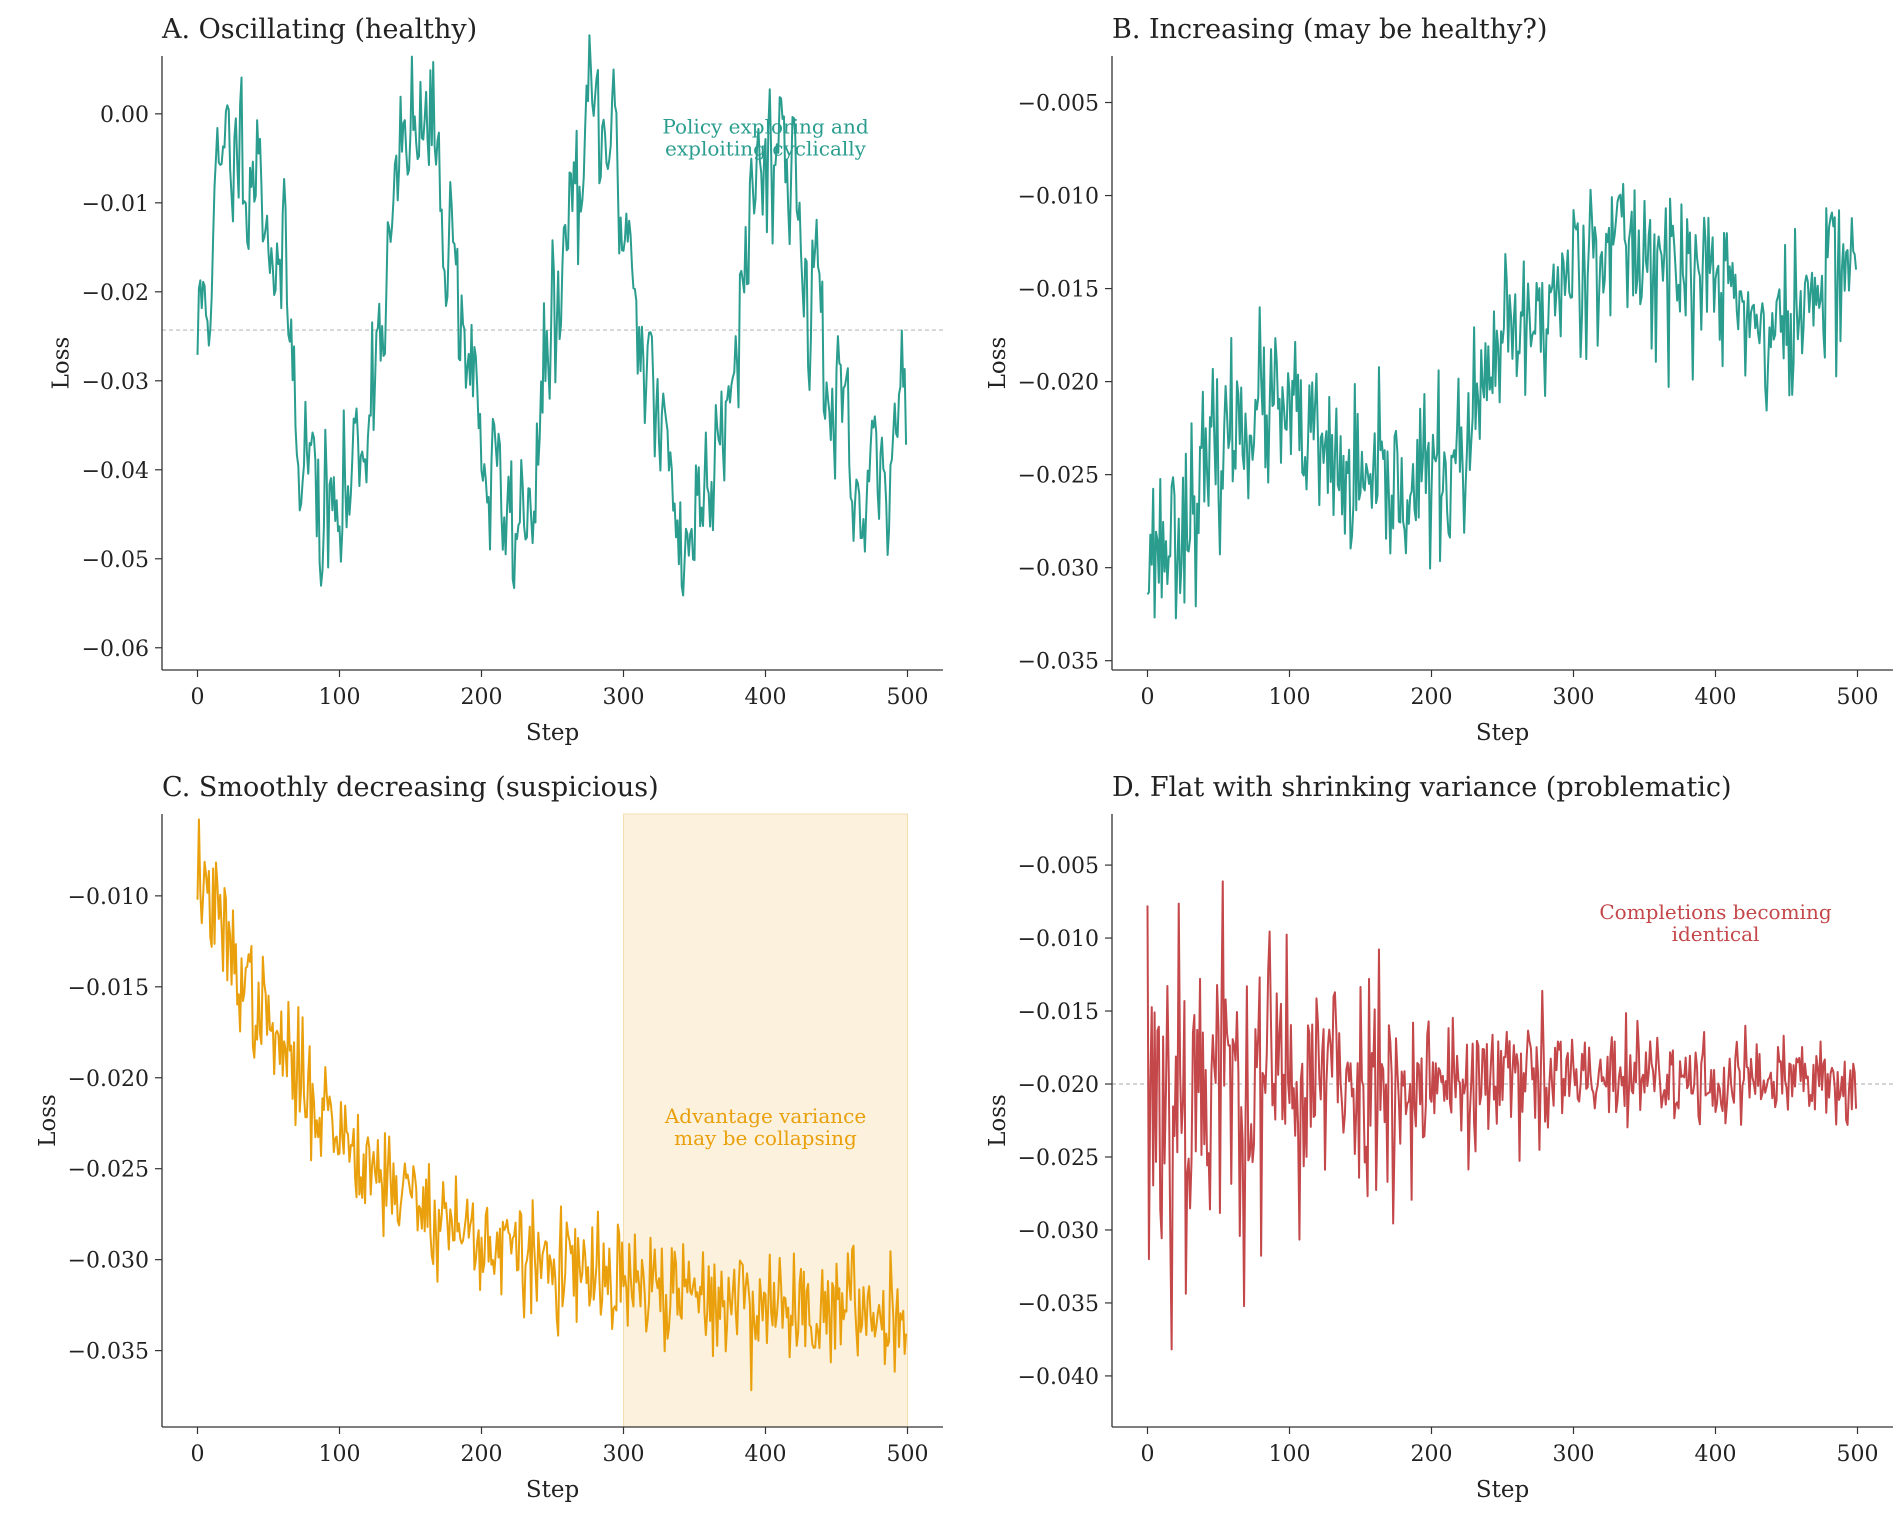 The height and width of the screenshot is (1517, 1904). I want to click on y-tick-label: −0.03, so click(115, 382).